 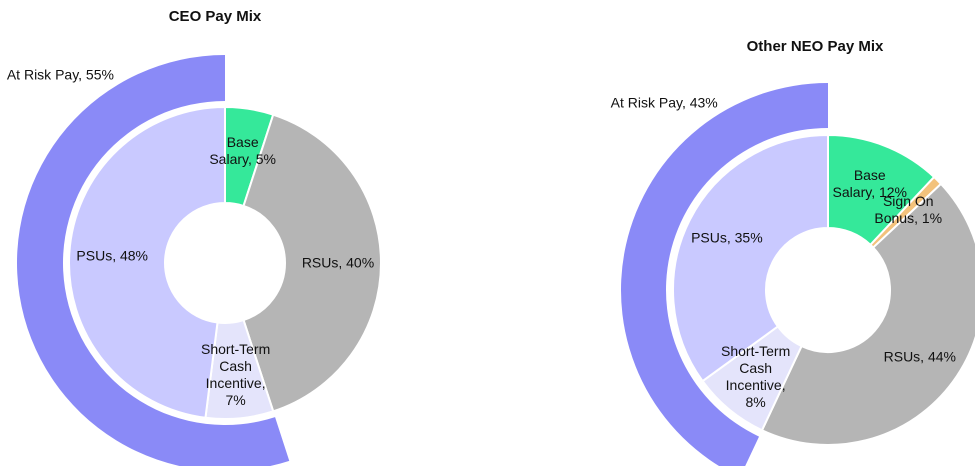 I want to click on slice-label: PSUs, 48%, so click(x=112, y=255).